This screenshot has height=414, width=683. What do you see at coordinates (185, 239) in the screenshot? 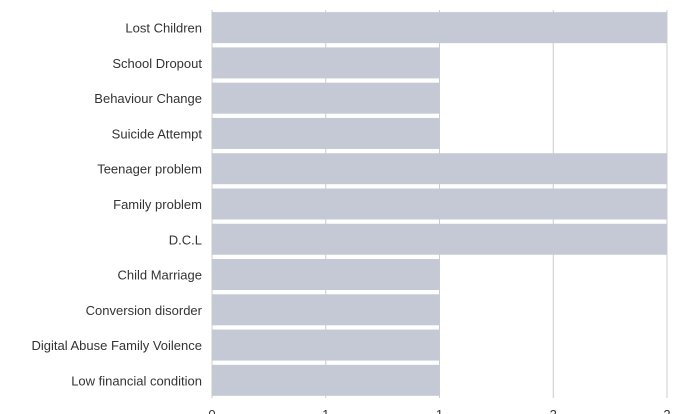
I see `category-label-6: D.C.L` at bounding box center [185, 239].